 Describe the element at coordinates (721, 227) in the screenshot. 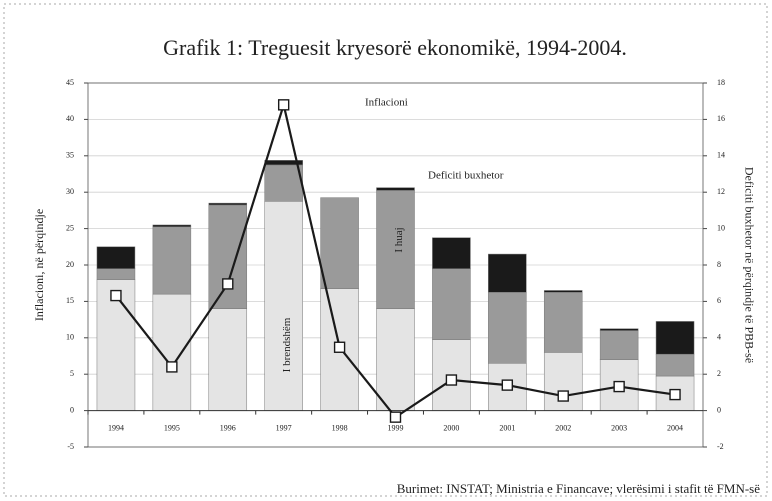

I see `y2-tick-label: 10` at that location.